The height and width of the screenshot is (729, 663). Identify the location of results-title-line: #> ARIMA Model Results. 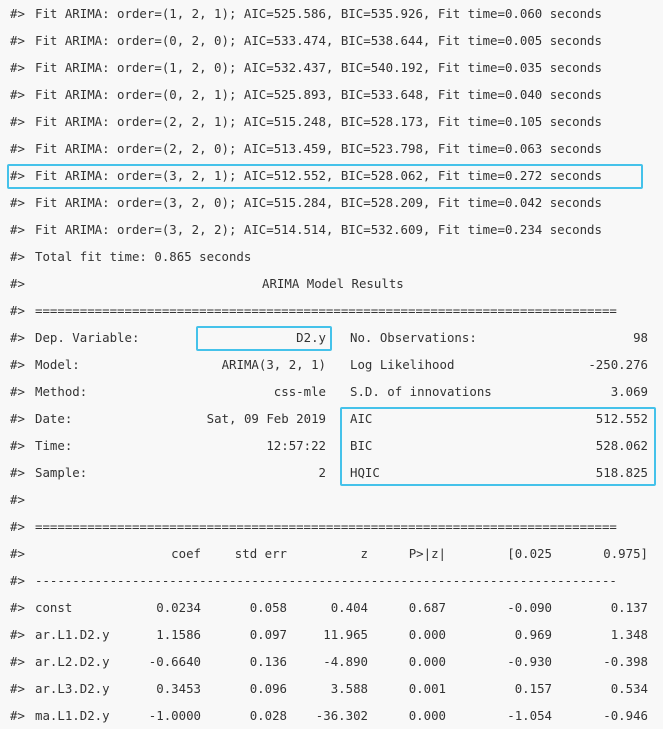
(331, 283).